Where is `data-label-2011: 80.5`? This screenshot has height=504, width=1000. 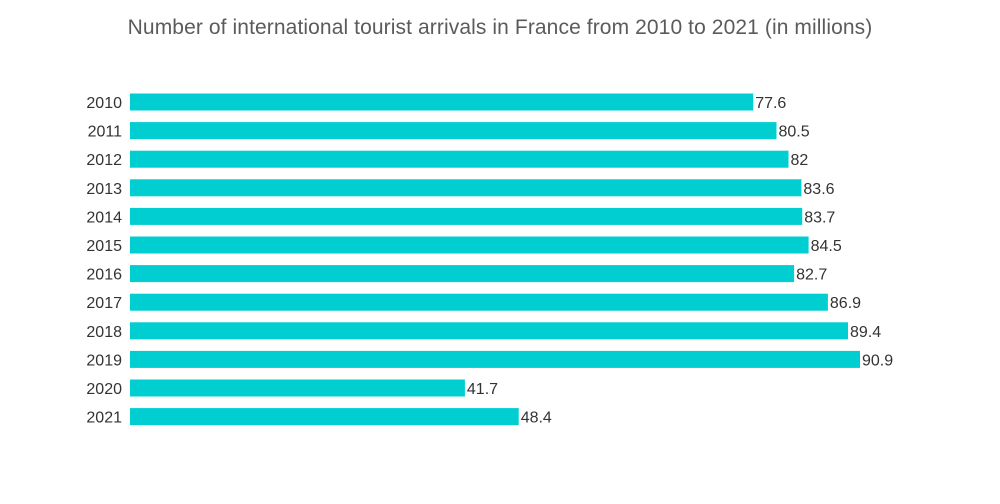
data-label-2011: 80.5 is located at coordinates (794, 132).